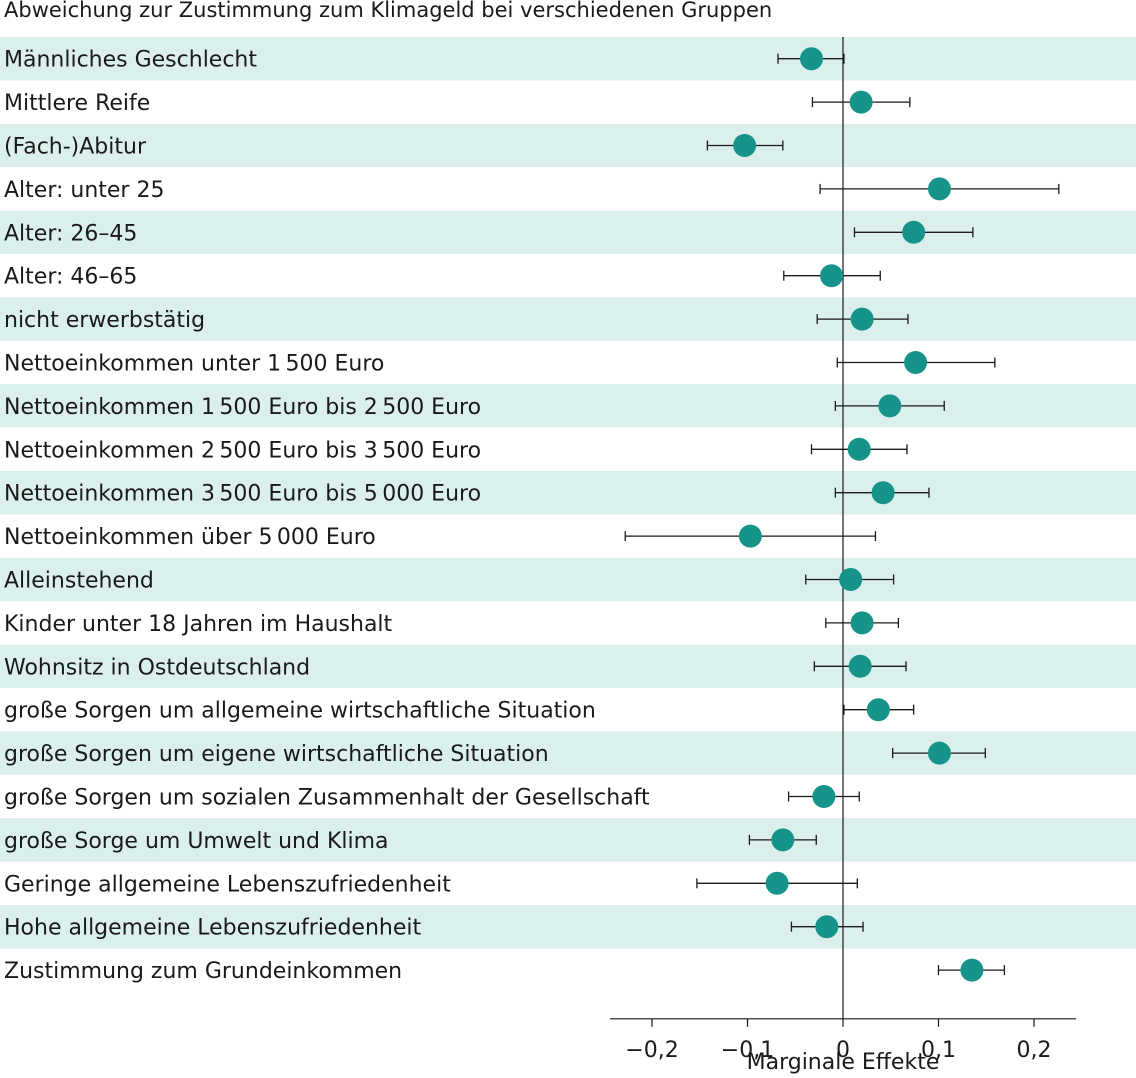  I want to click on row-label: Zustimmung zum Grundeinkommen, so click(203, 971).